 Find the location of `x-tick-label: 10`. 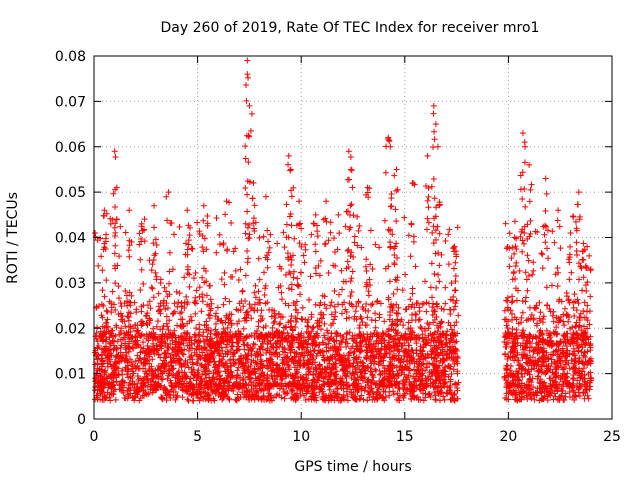

x-tick-label: 10 is located at coordinates (301, 437).